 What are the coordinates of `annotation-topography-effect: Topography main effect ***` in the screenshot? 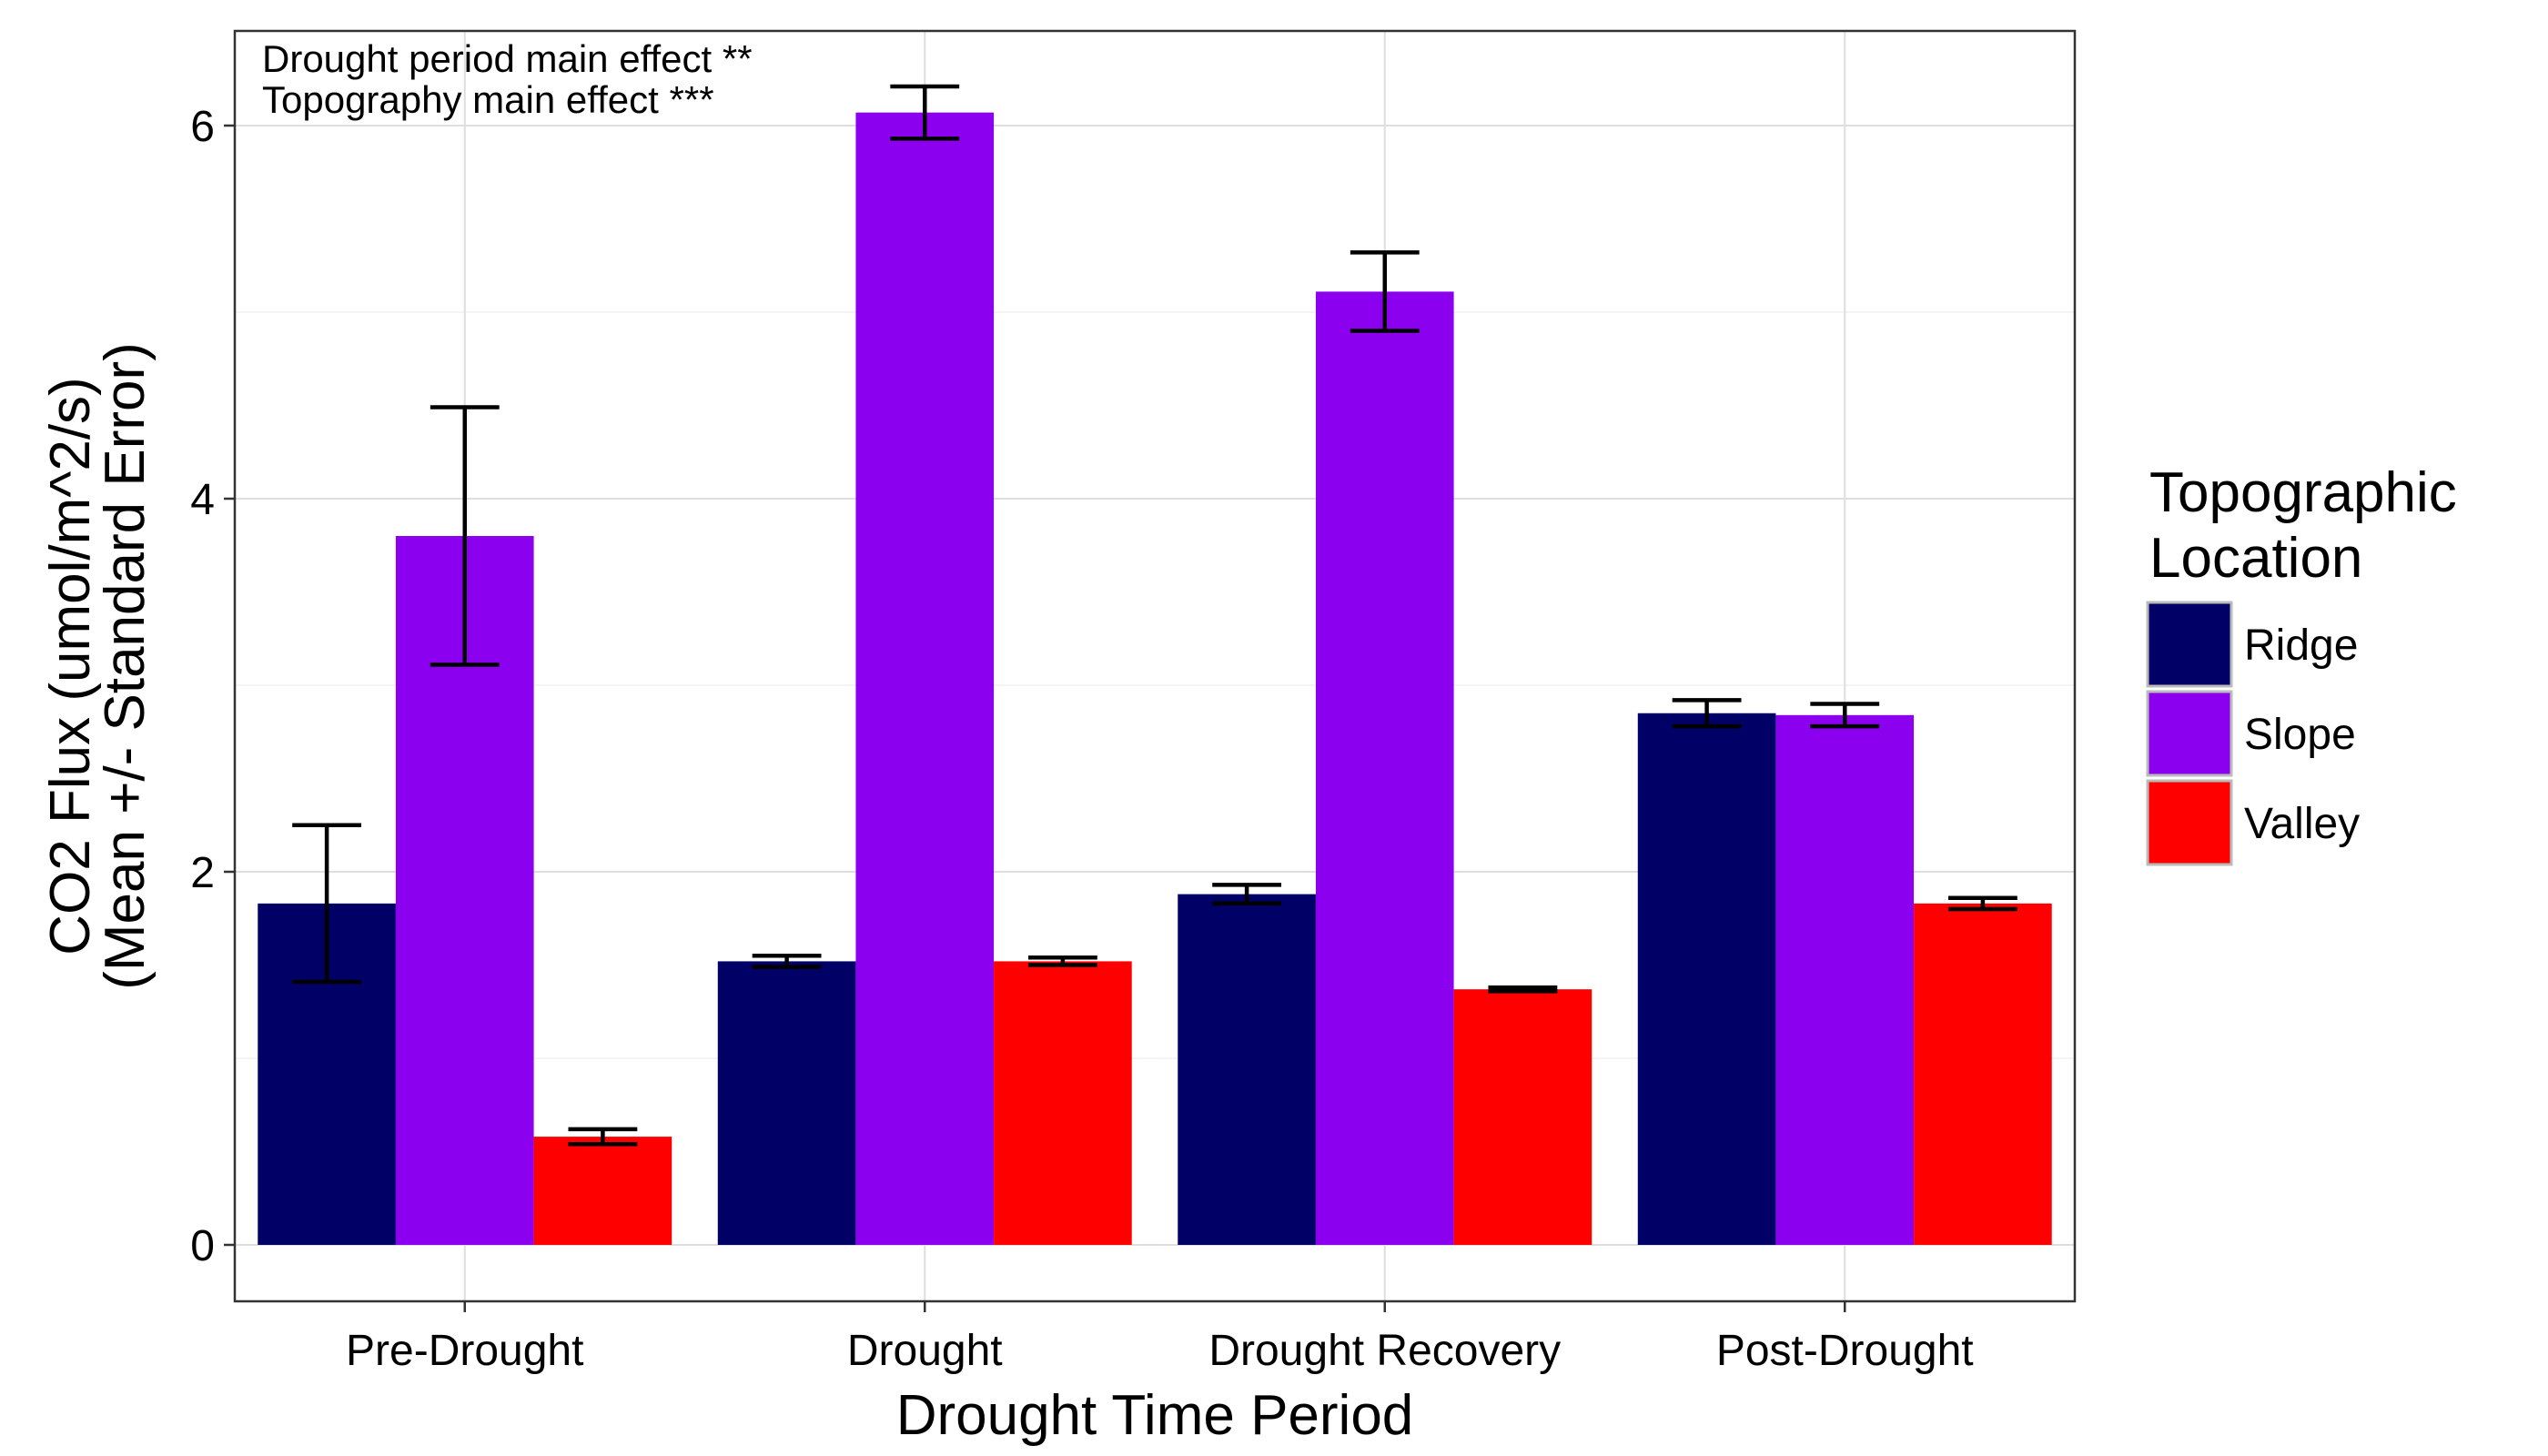 It's located at (488, 99).